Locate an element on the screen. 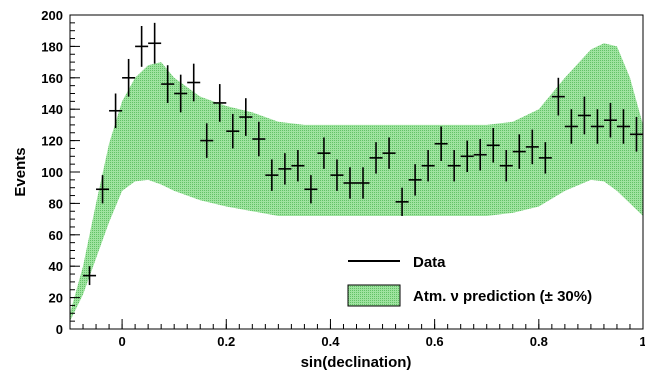 The image size is (645, 372). x-tick-label: 0 is located at coordinates (121, 341).